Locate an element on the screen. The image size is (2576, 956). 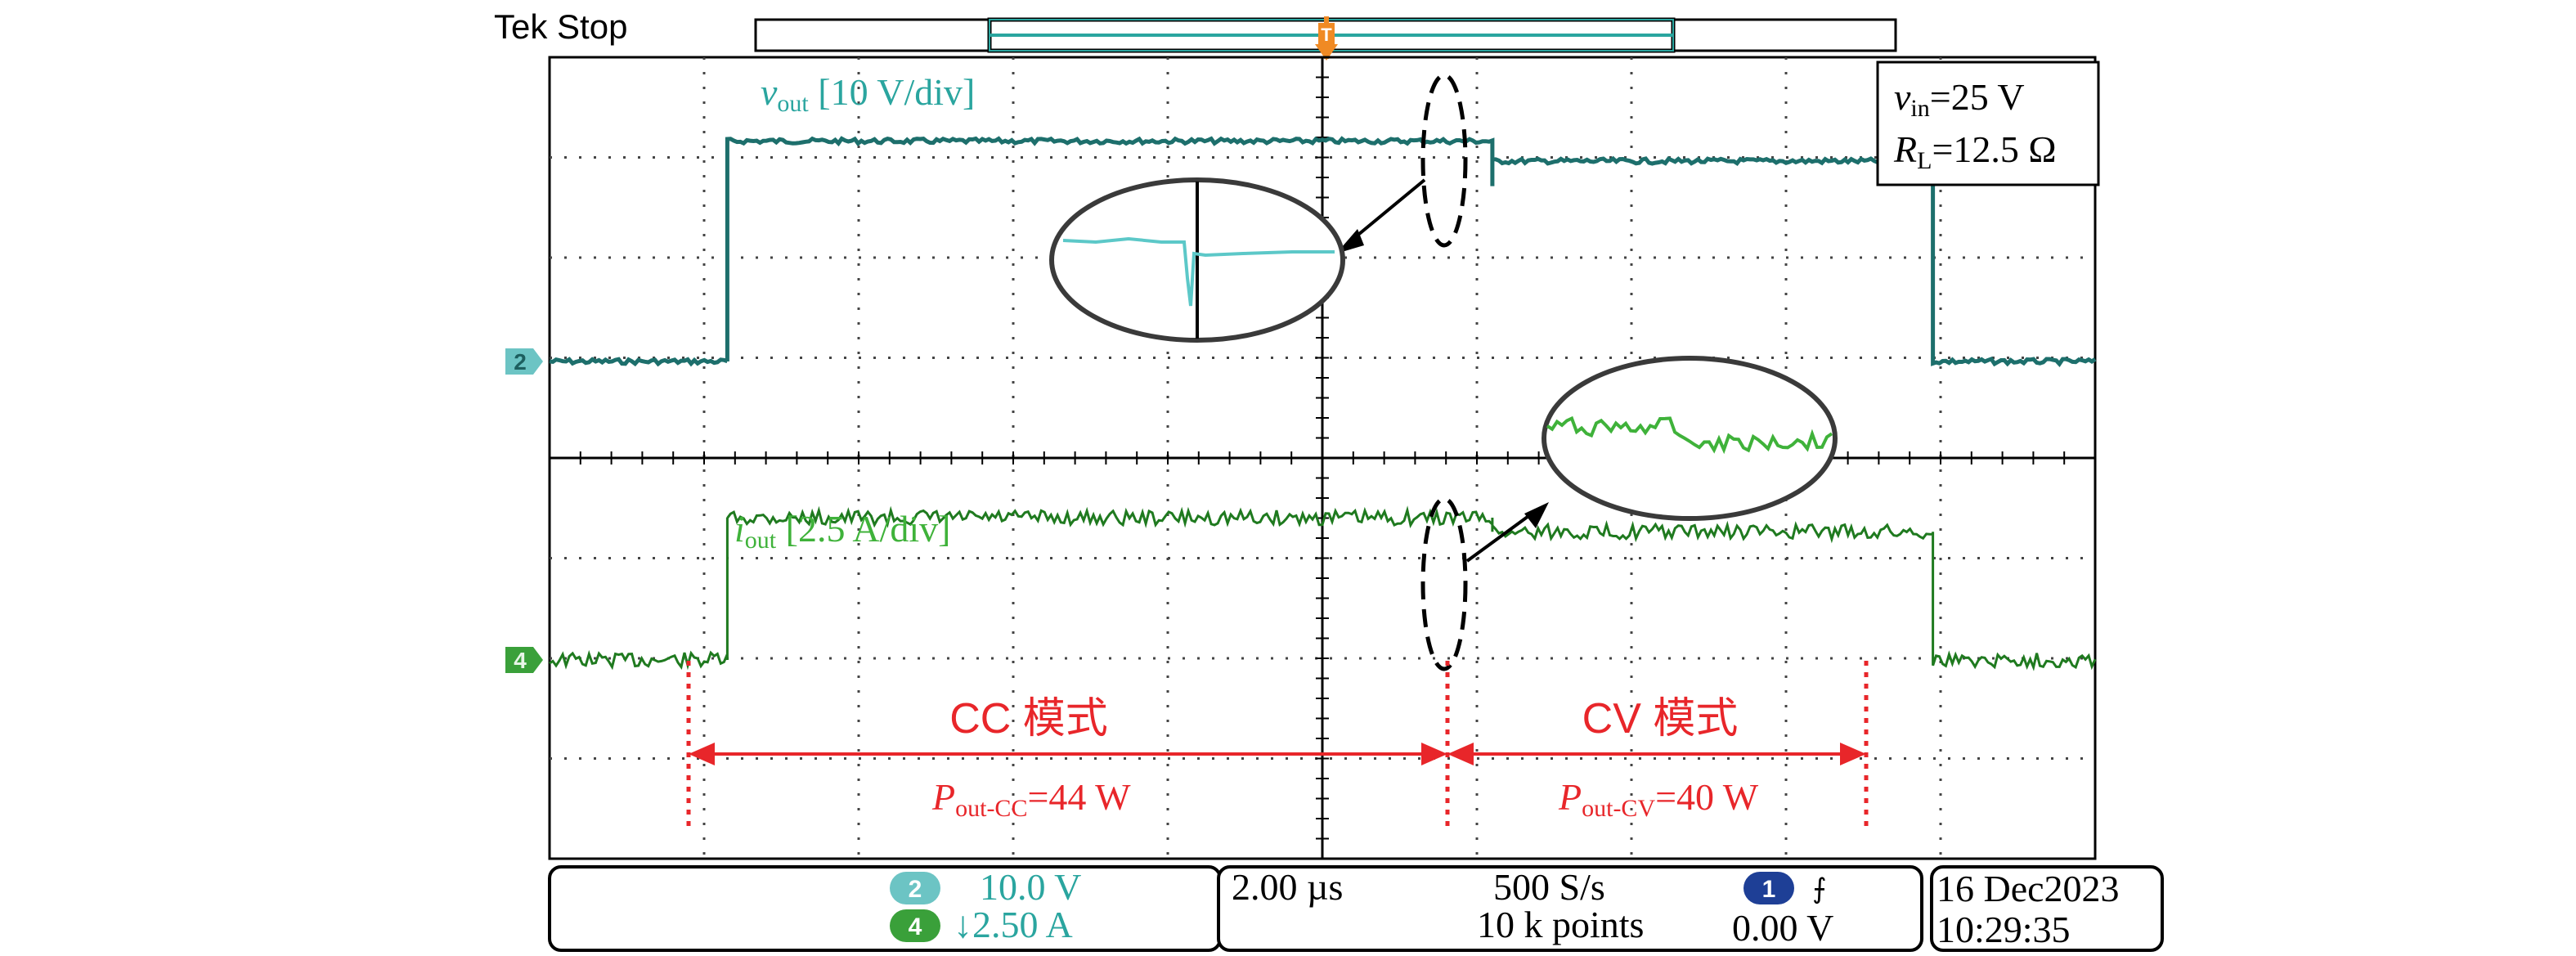
iout-transition-highlight is located at coordinates (1484, 583).